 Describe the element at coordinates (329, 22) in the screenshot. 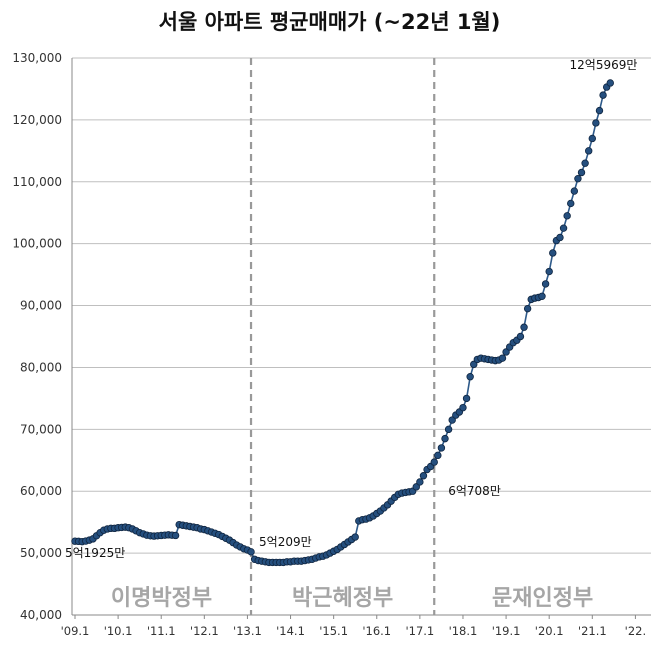

I see `chart-title: 서울 아파트 평균매매가 (~22년 1월)` at that location.